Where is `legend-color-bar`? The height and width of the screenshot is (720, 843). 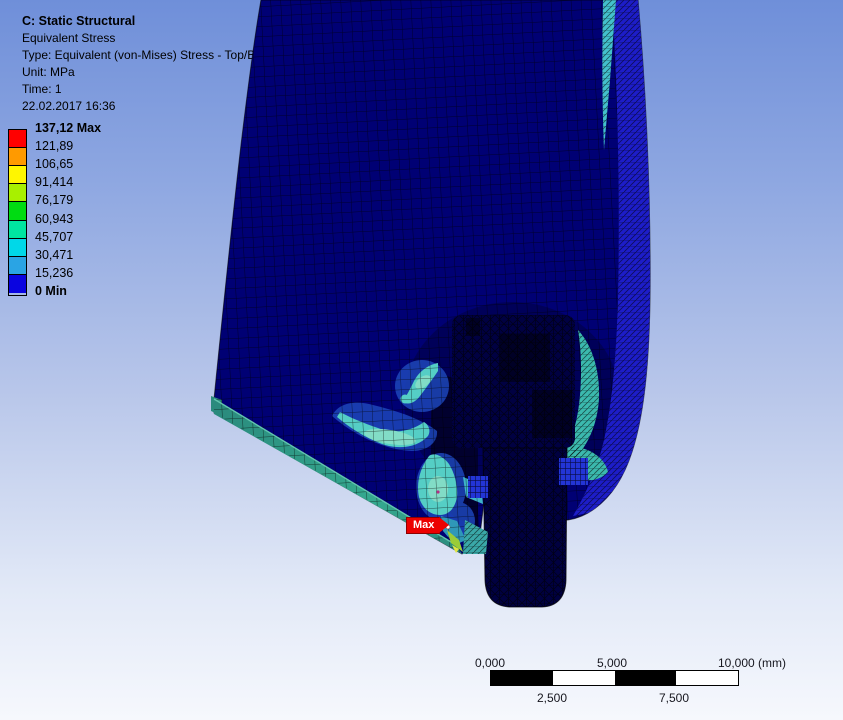
legend-color-bar is located at coordinates (17, 212).